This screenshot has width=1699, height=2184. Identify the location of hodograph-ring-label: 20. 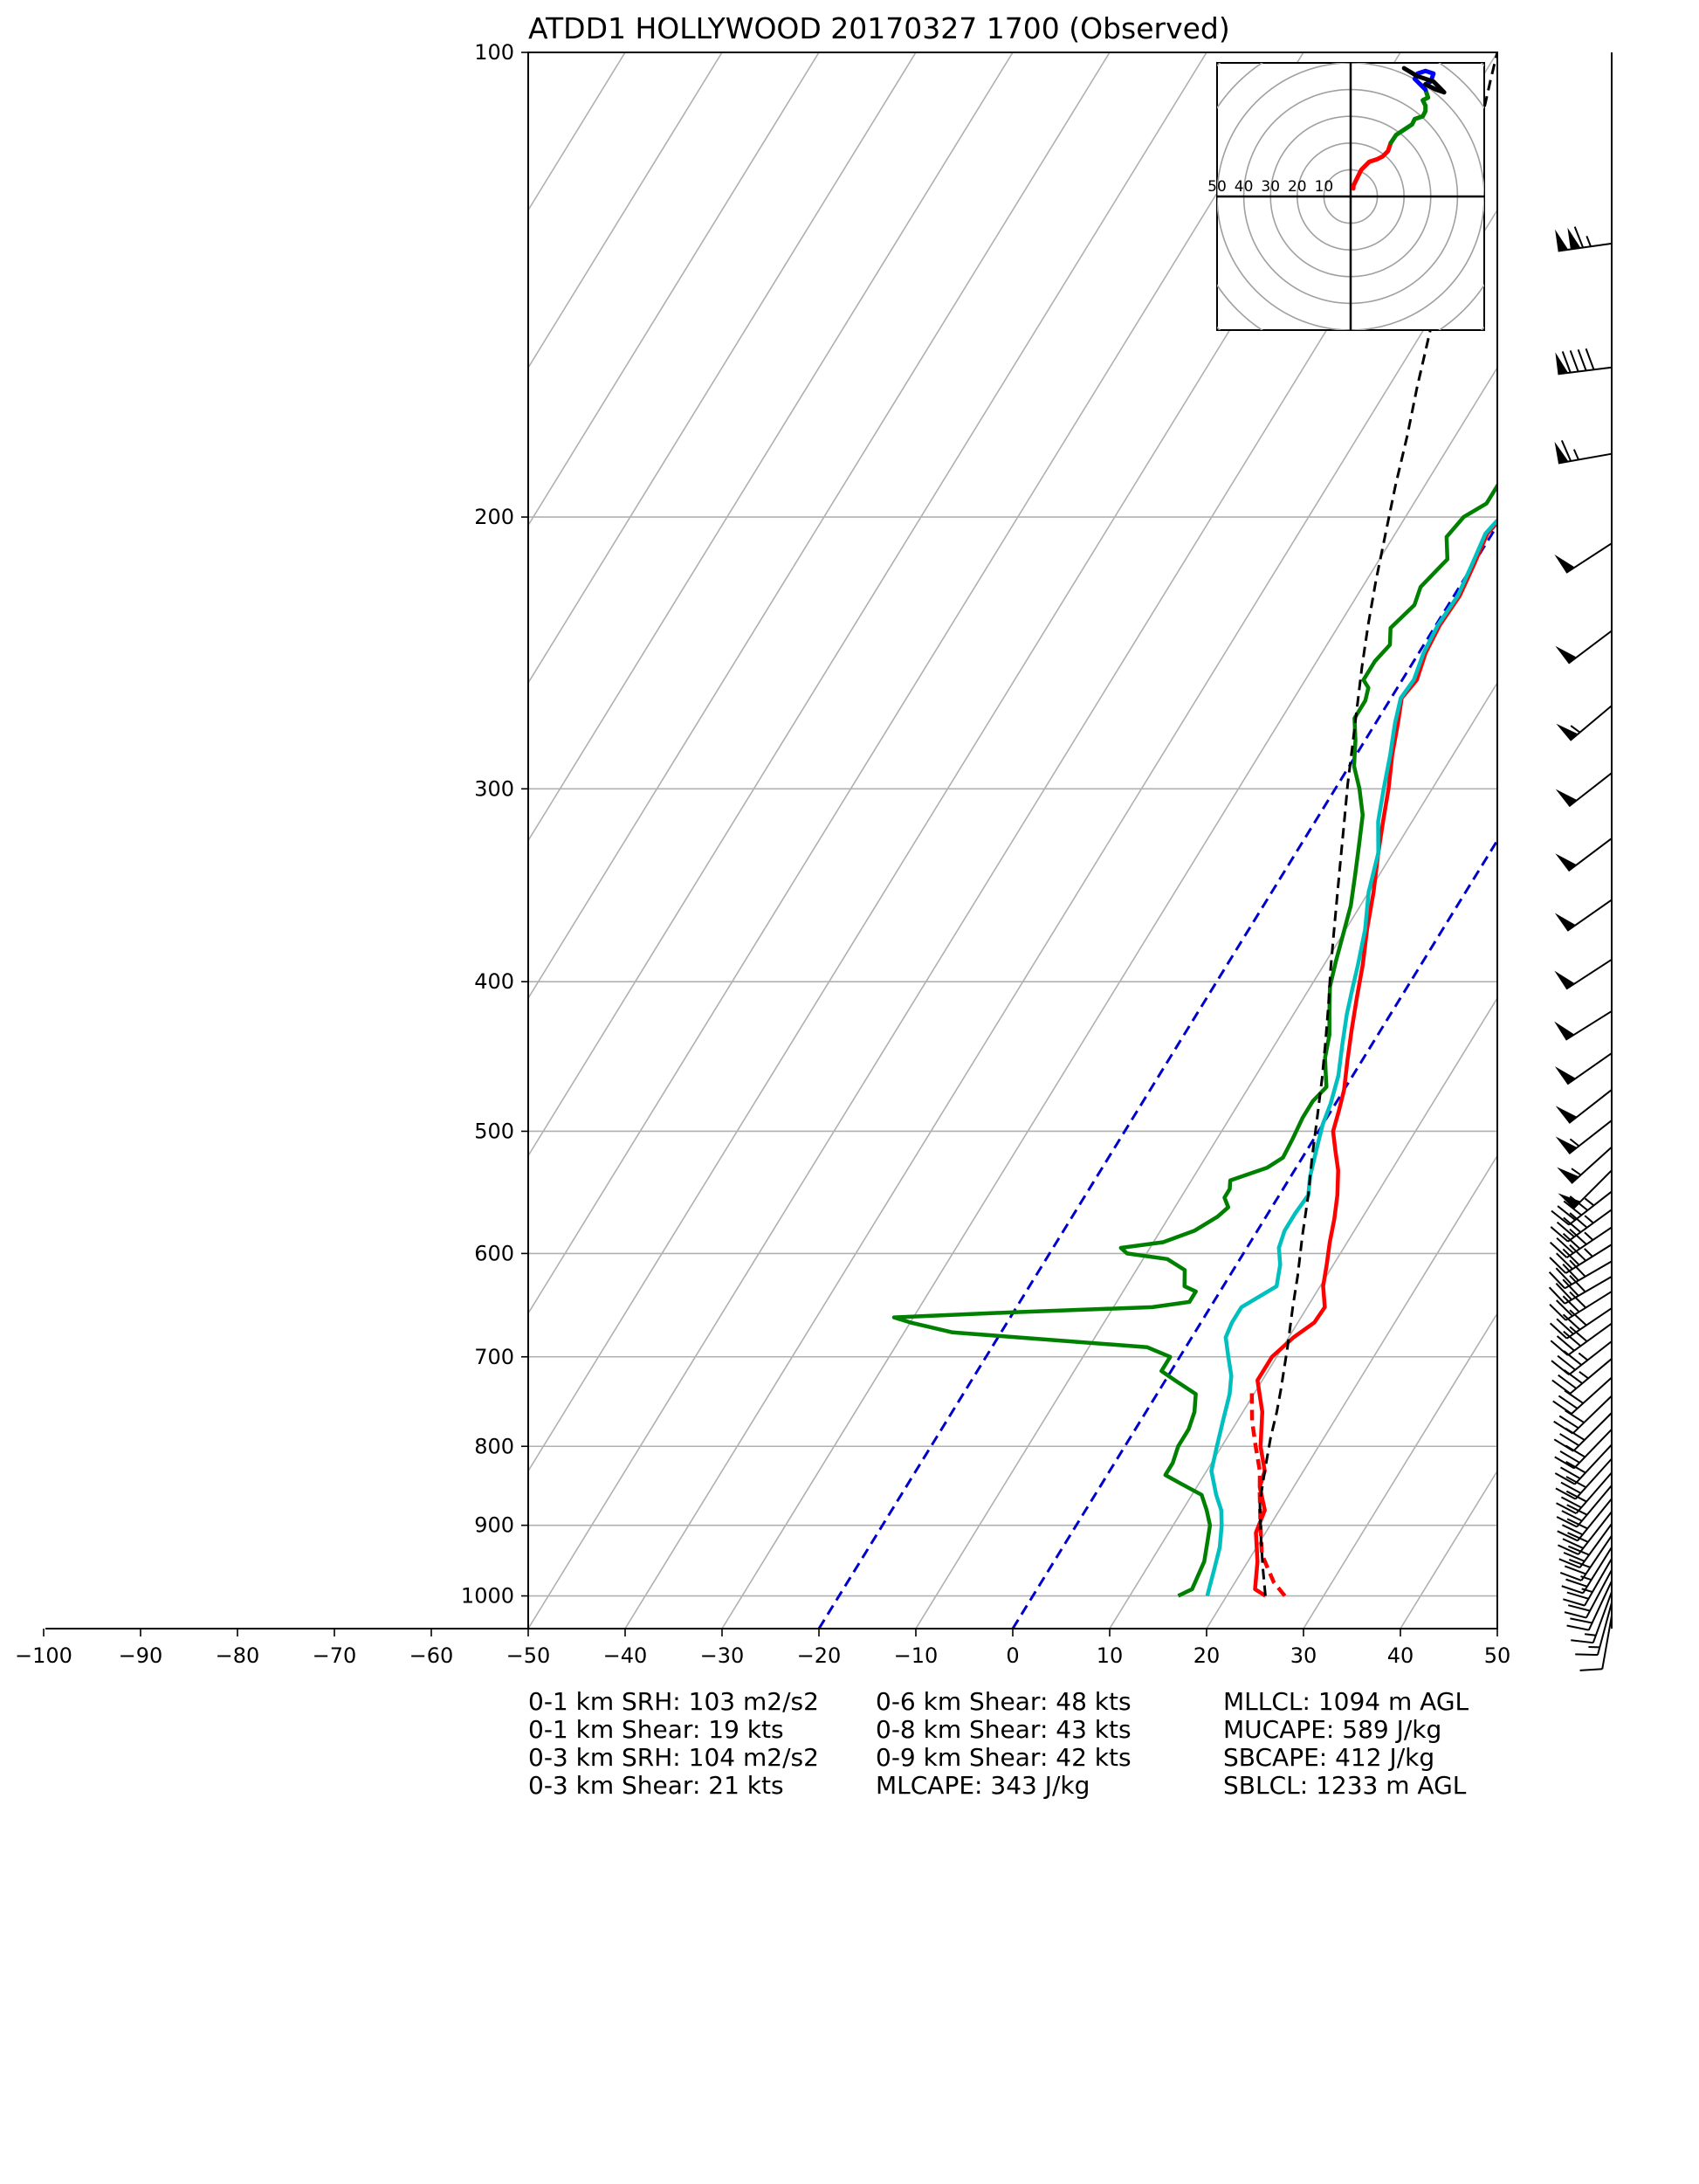
(1297, 187).